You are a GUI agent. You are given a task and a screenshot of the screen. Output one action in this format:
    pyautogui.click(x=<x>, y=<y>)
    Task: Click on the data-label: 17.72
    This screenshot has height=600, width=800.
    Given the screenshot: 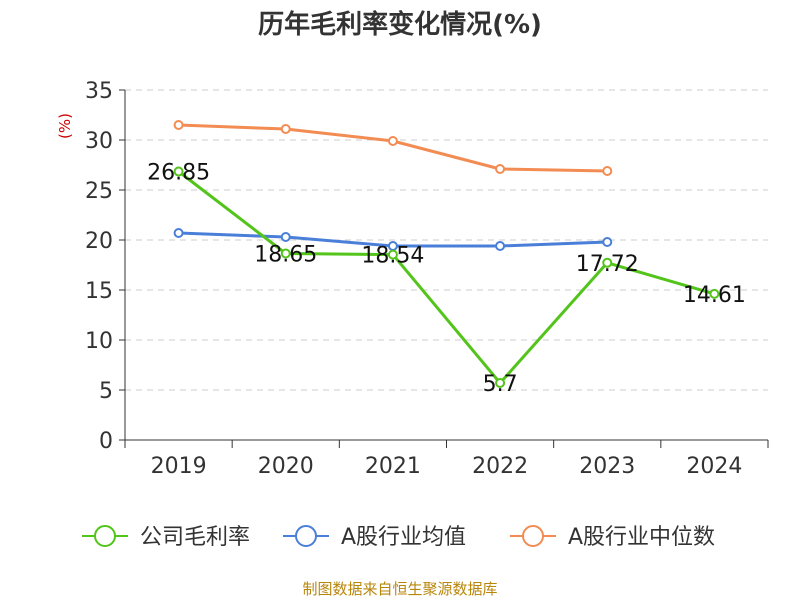 What is the action you would take?
    pyautogui.click(x=607, y=264)
    